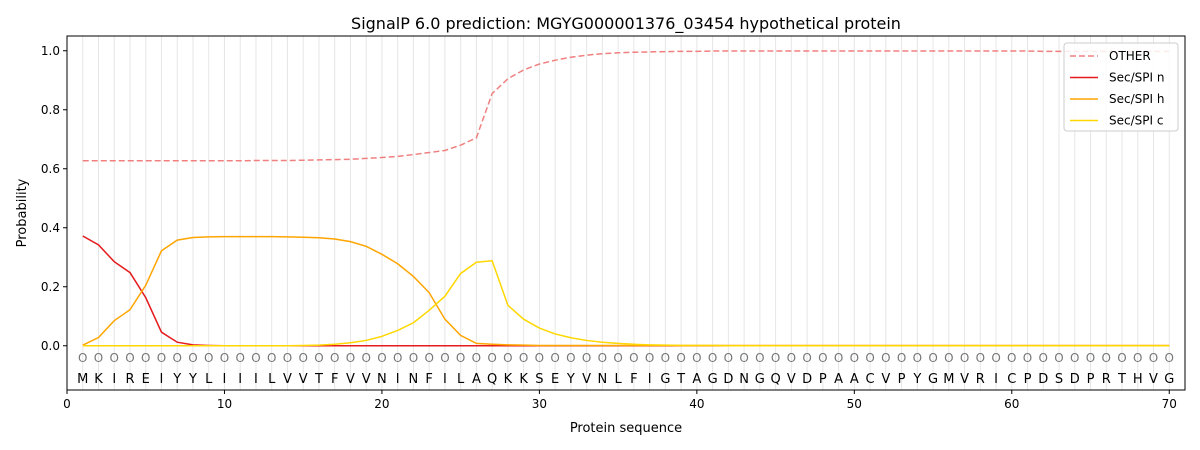 The width and height of the screenshot is (1200, 450). Describe the element at coordinates (50, 228) in the screenshot. I see `y-tick-label: 0.4` at that location.